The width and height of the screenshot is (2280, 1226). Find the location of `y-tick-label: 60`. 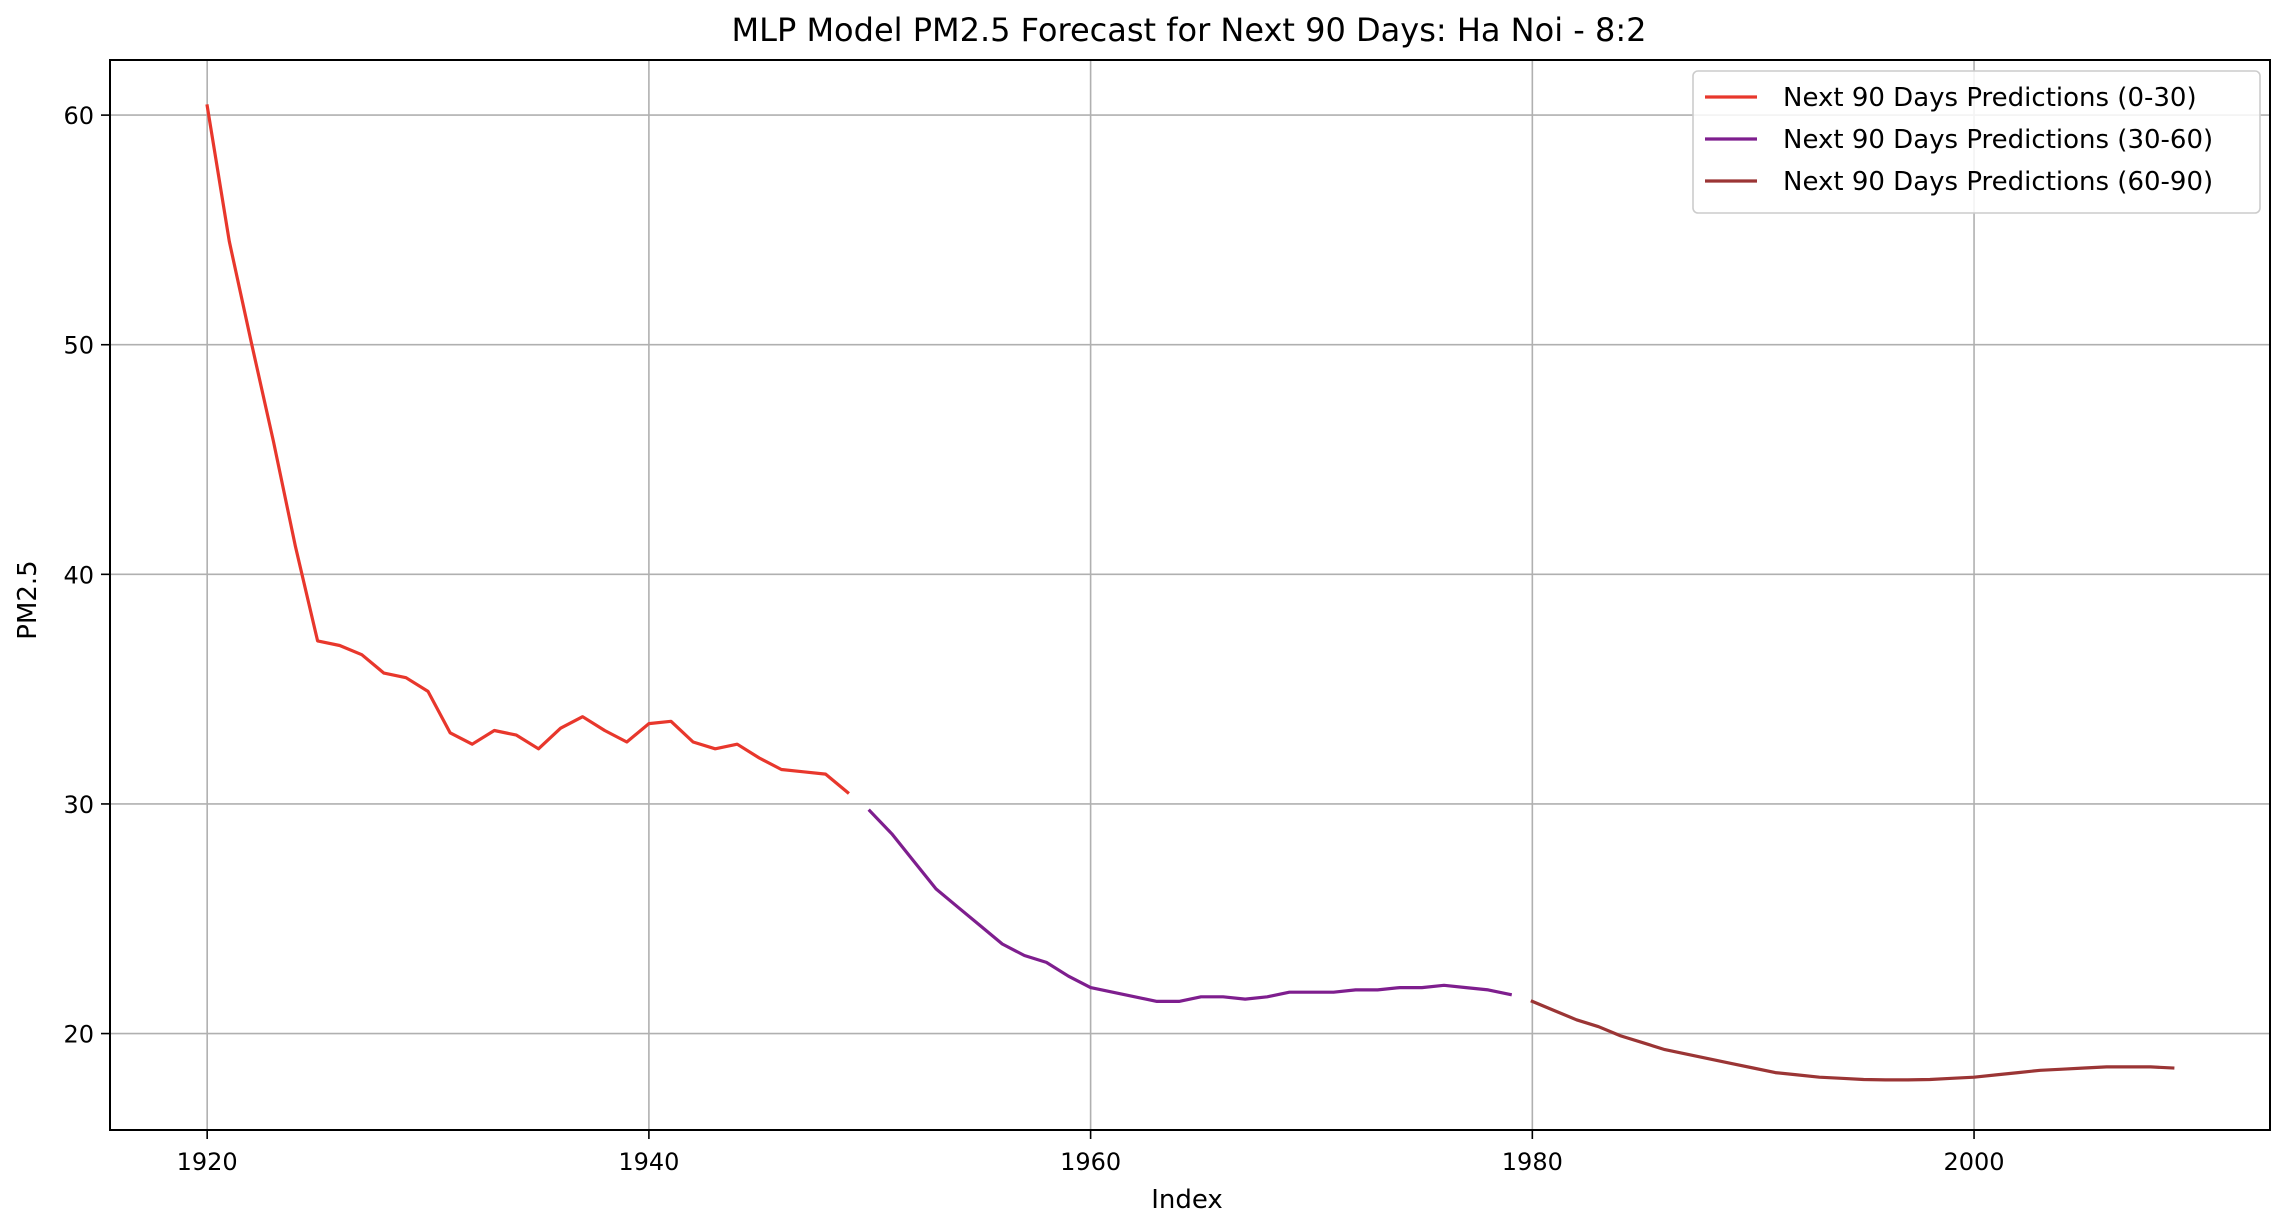

y-tick-label: 60 is located at coordinates (78, 116).